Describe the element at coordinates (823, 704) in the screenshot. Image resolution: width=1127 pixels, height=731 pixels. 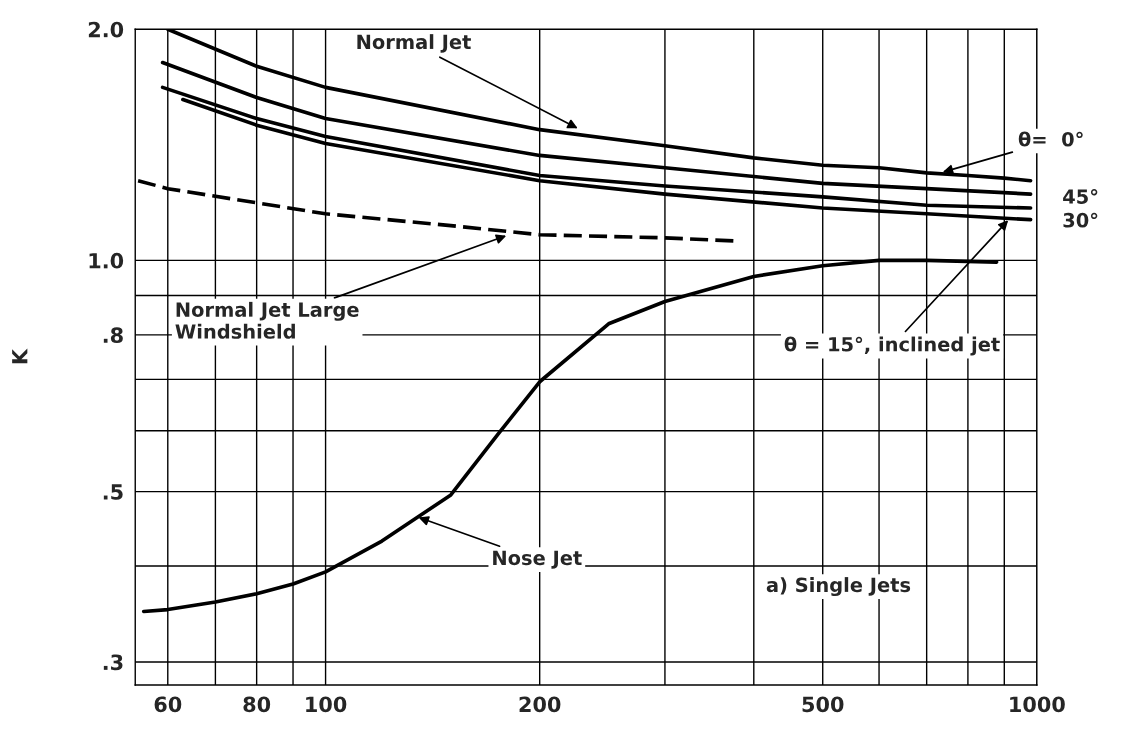
I see `x-tick-label: 500` at that location.